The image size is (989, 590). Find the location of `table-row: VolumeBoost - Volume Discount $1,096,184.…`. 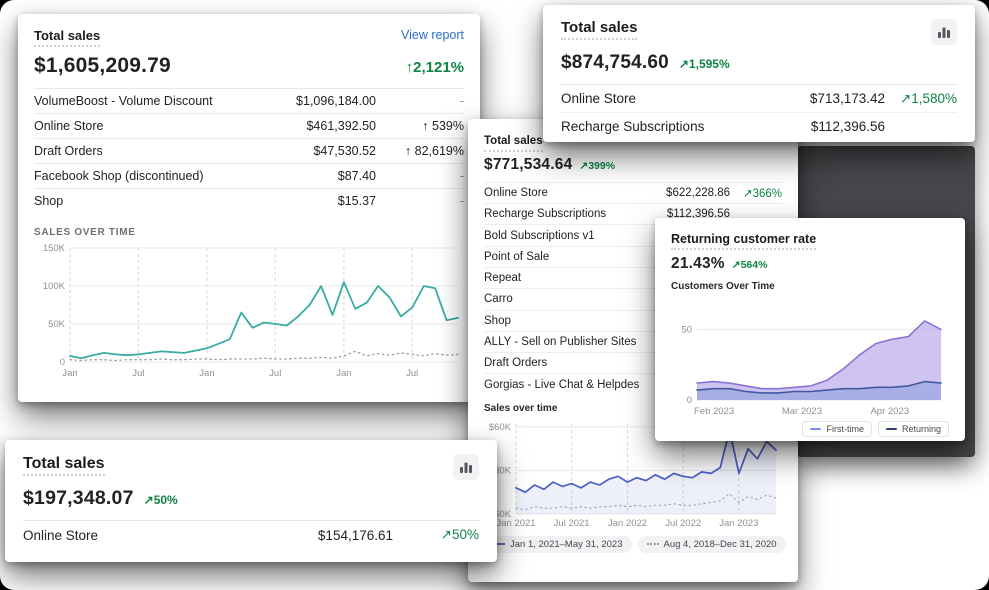

table-row: VolumeBoost - Volume Discount $1,096,184.… is located at coordinates (249, 100).